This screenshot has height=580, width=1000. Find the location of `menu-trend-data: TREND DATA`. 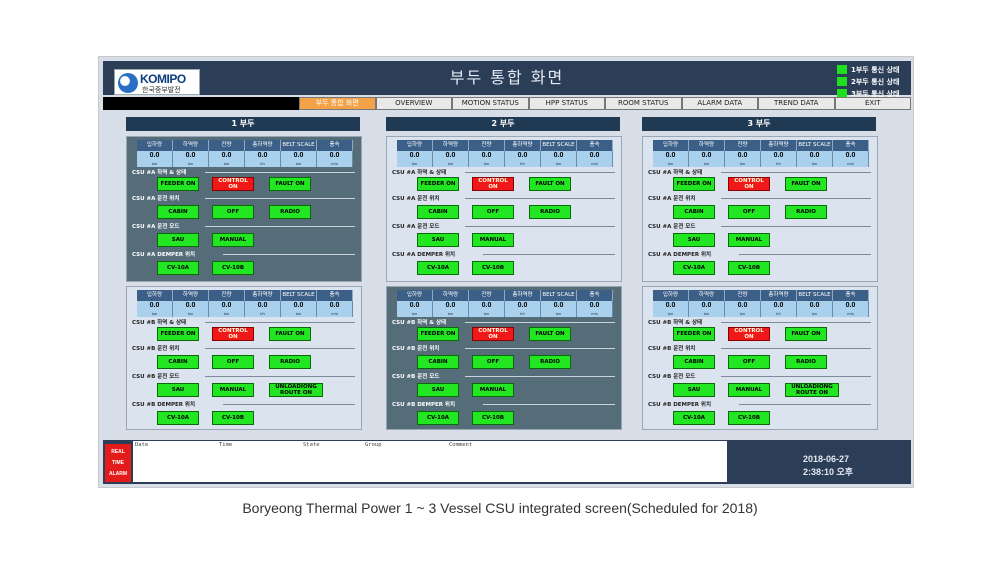

menu-trend-data: TREND DATA is located at coordinates (796, 103).